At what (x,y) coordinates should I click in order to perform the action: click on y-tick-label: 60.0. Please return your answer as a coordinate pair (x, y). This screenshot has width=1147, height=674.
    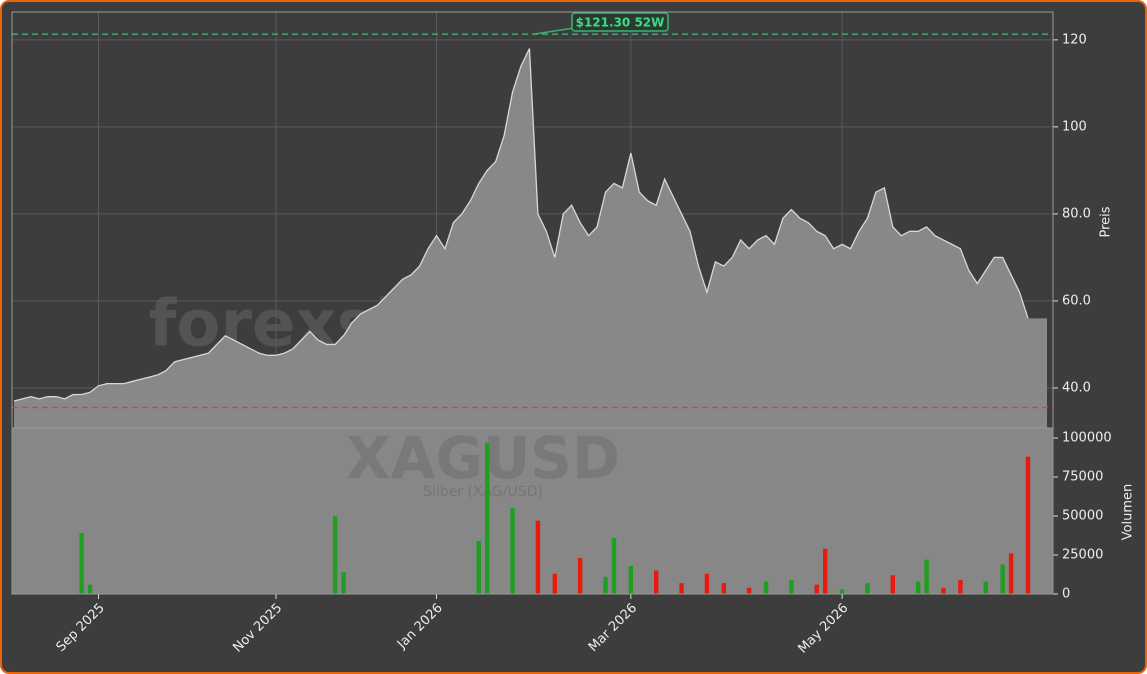
    Looking at the image, I should click on (1076, 300).